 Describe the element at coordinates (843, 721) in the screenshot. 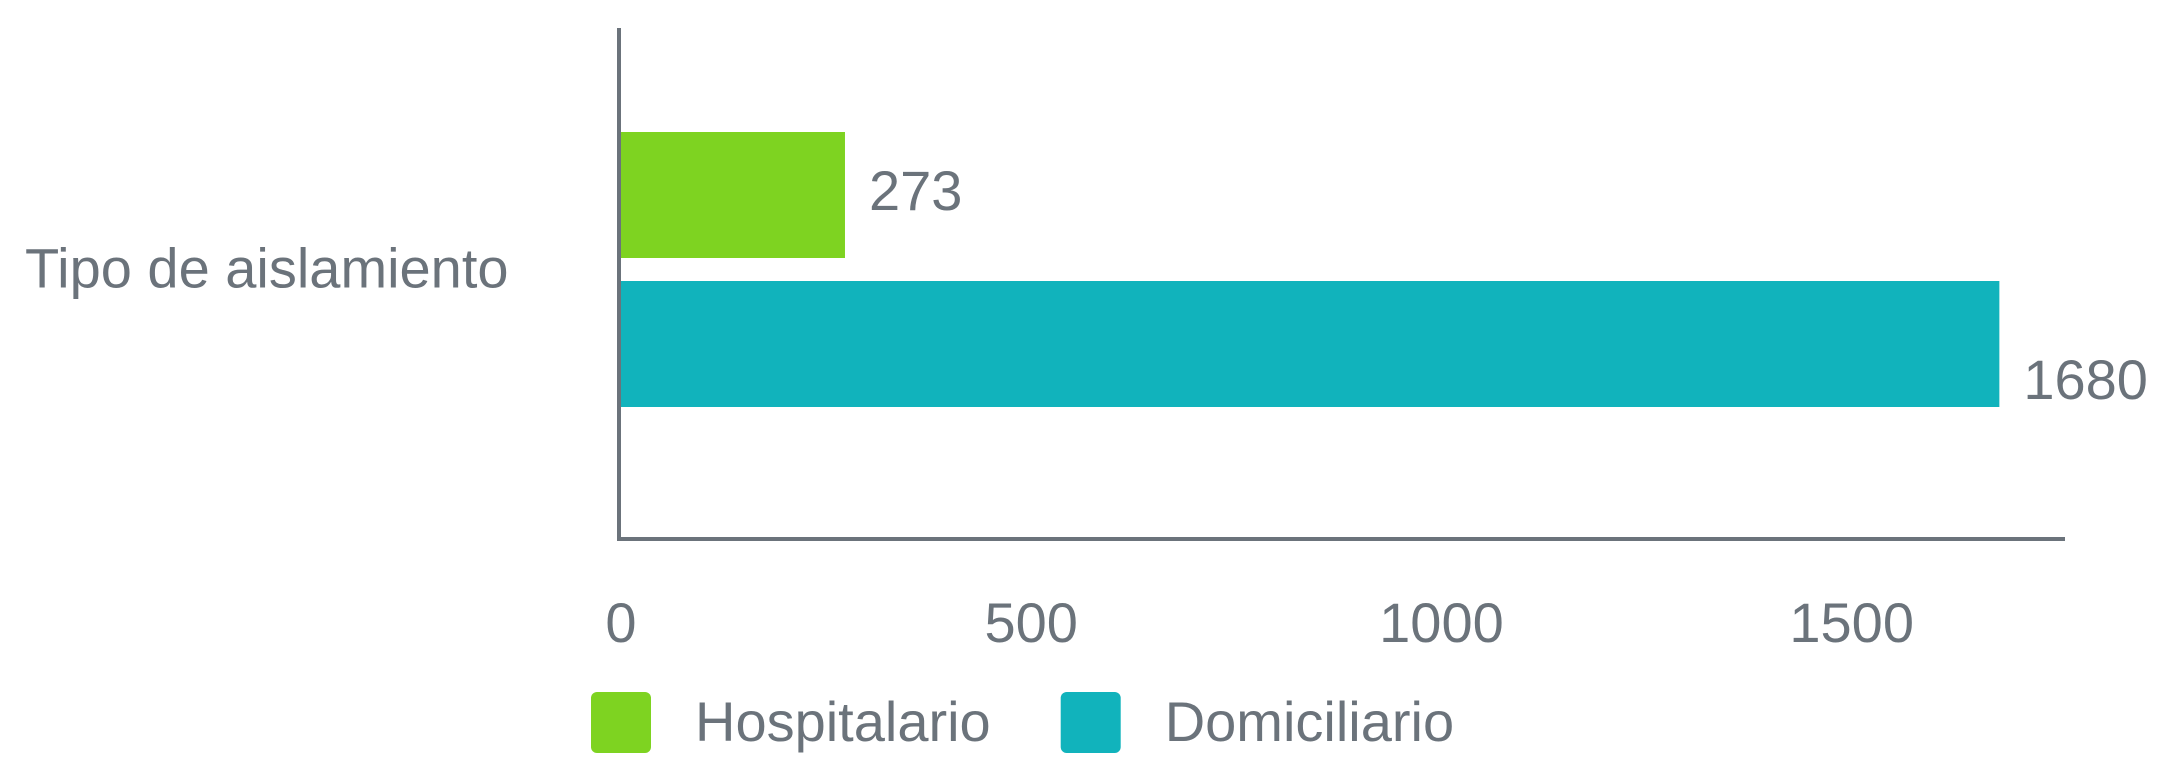

I see `legend-label: Hospitalario` at that location.